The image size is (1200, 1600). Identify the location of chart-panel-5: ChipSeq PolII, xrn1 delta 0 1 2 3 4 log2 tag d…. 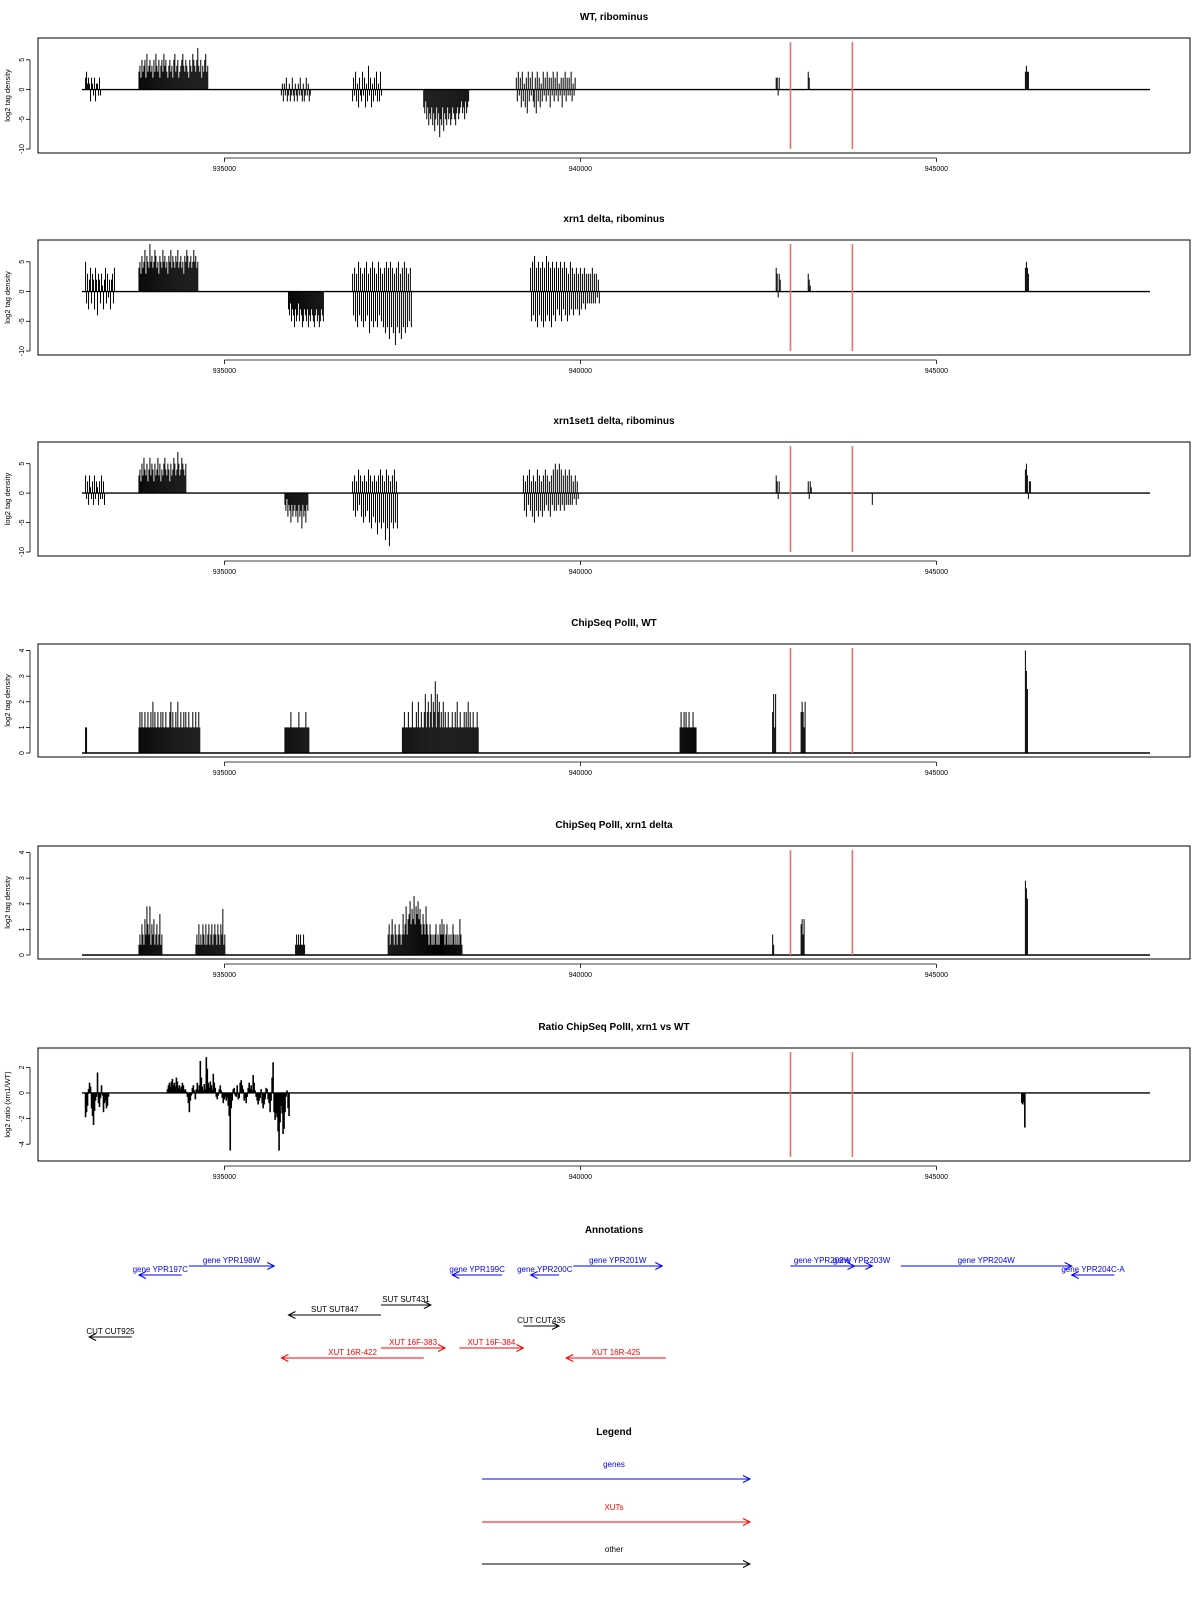
(597, 899).